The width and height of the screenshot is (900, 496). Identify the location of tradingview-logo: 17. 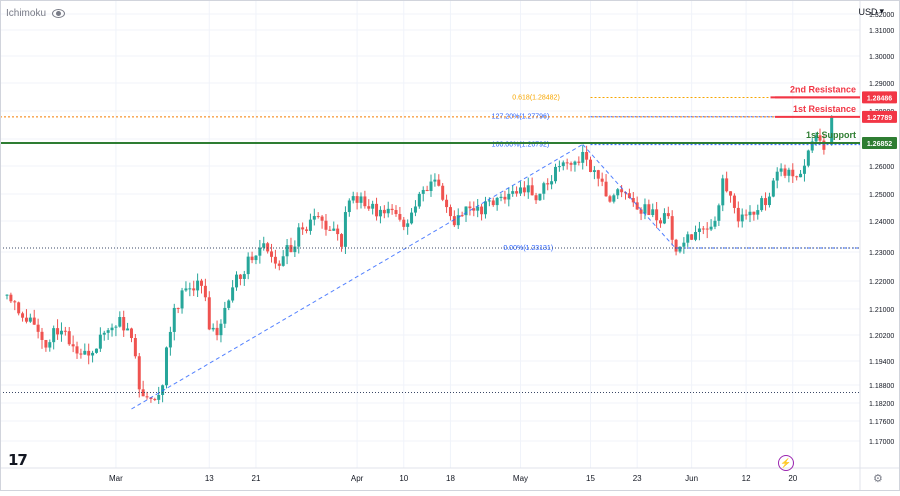
(18, 460).